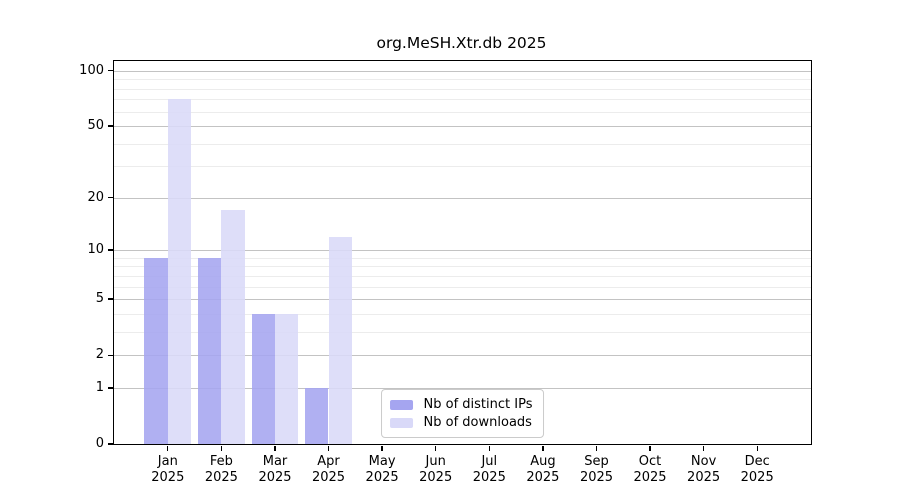  I want to click on month-name: Aug, so click(543, 461).